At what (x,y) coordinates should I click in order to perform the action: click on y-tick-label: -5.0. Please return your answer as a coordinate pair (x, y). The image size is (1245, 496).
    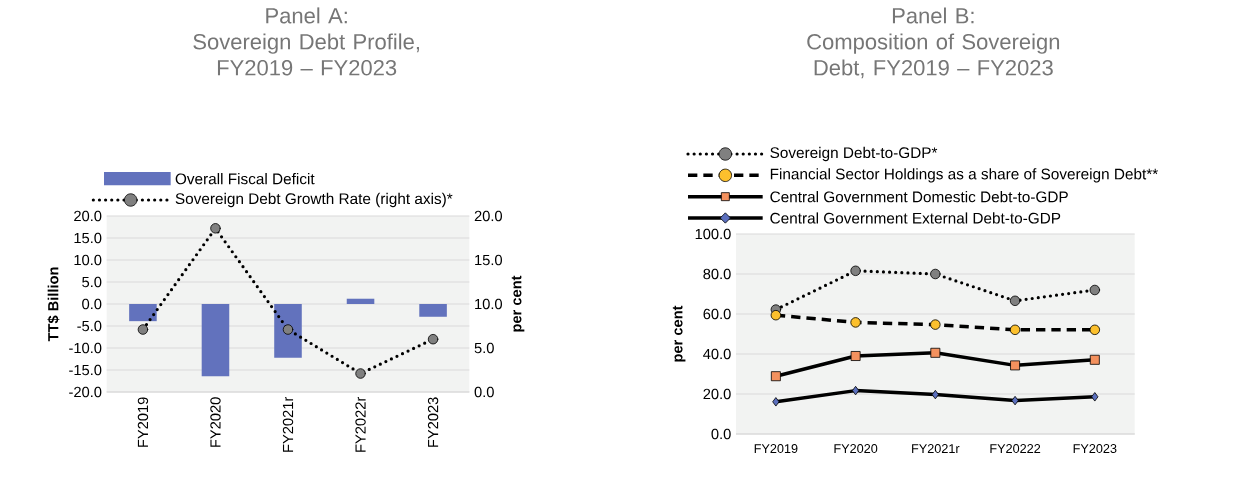
    Looking at the image, I should click on (89, 326).